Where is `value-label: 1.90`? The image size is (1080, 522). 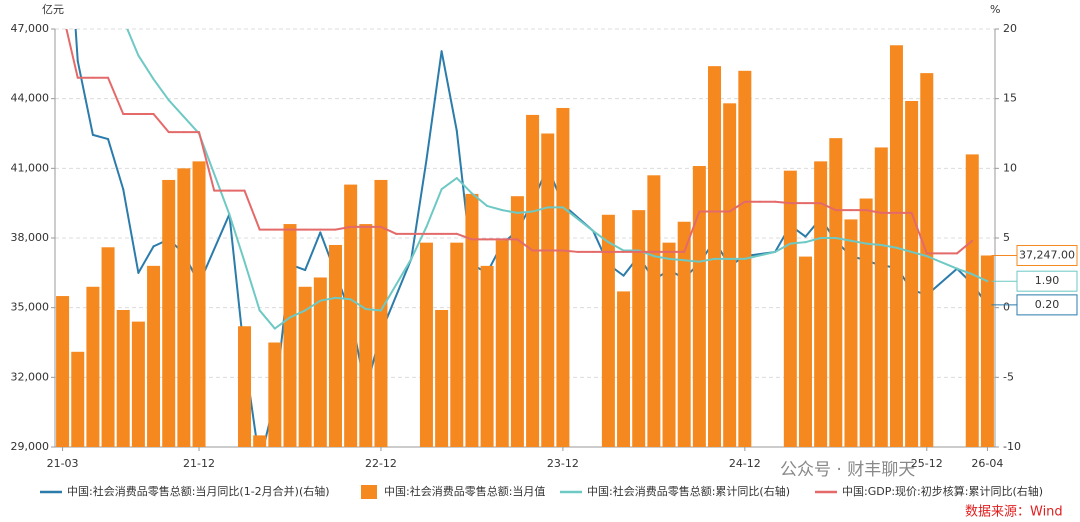
value-label: 1.90 is located at coordinates (1047, 280).